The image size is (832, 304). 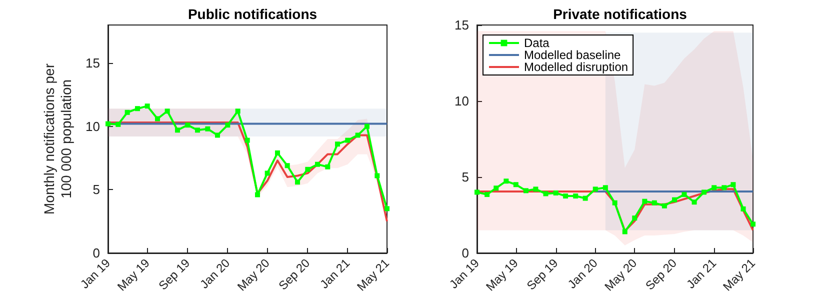 What do you see at coordinates (620, 14) in the screenshot?
I see `chart-title: Private notifications` at bounding box center [620, 14].